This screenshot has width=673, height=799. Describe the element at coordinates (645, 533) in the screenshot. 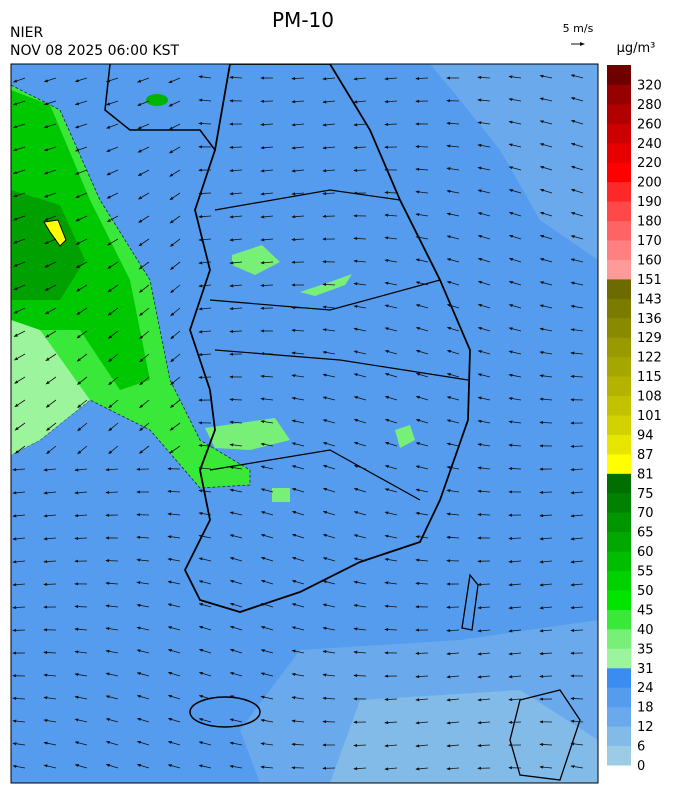

I see `colorbar-label: 65` at that location.